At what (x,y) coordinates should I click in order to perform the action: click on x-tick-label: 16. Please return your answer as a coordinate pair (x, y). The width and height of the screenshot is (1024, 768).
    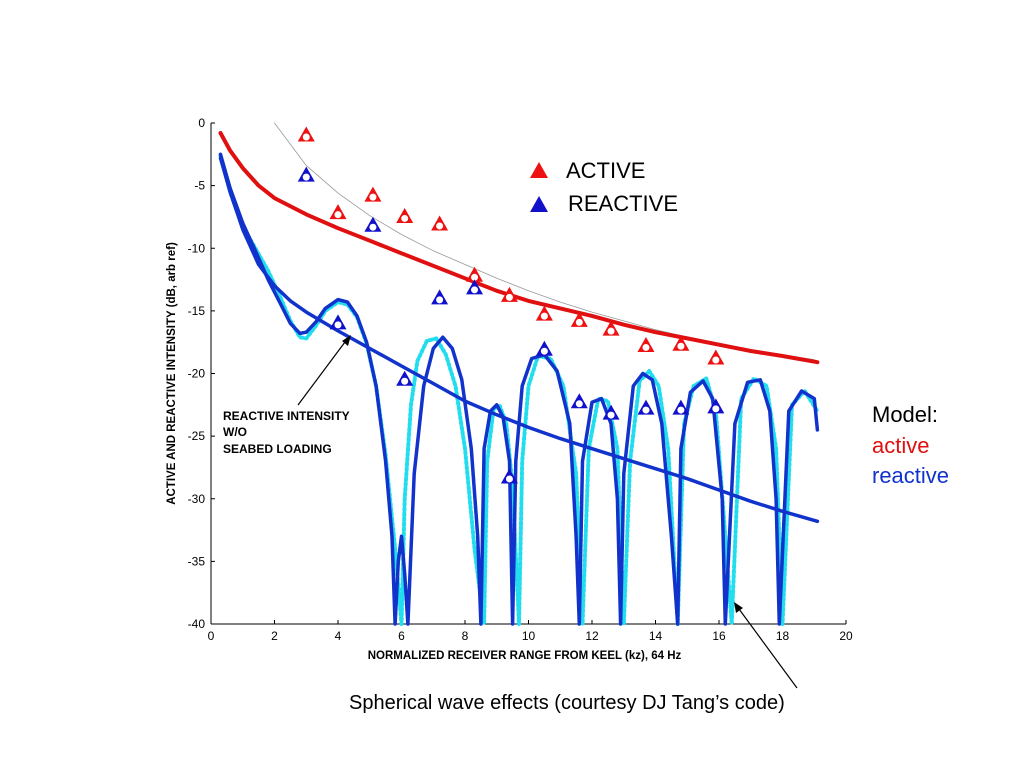
    Looking at the image, I should click on (719, 636).